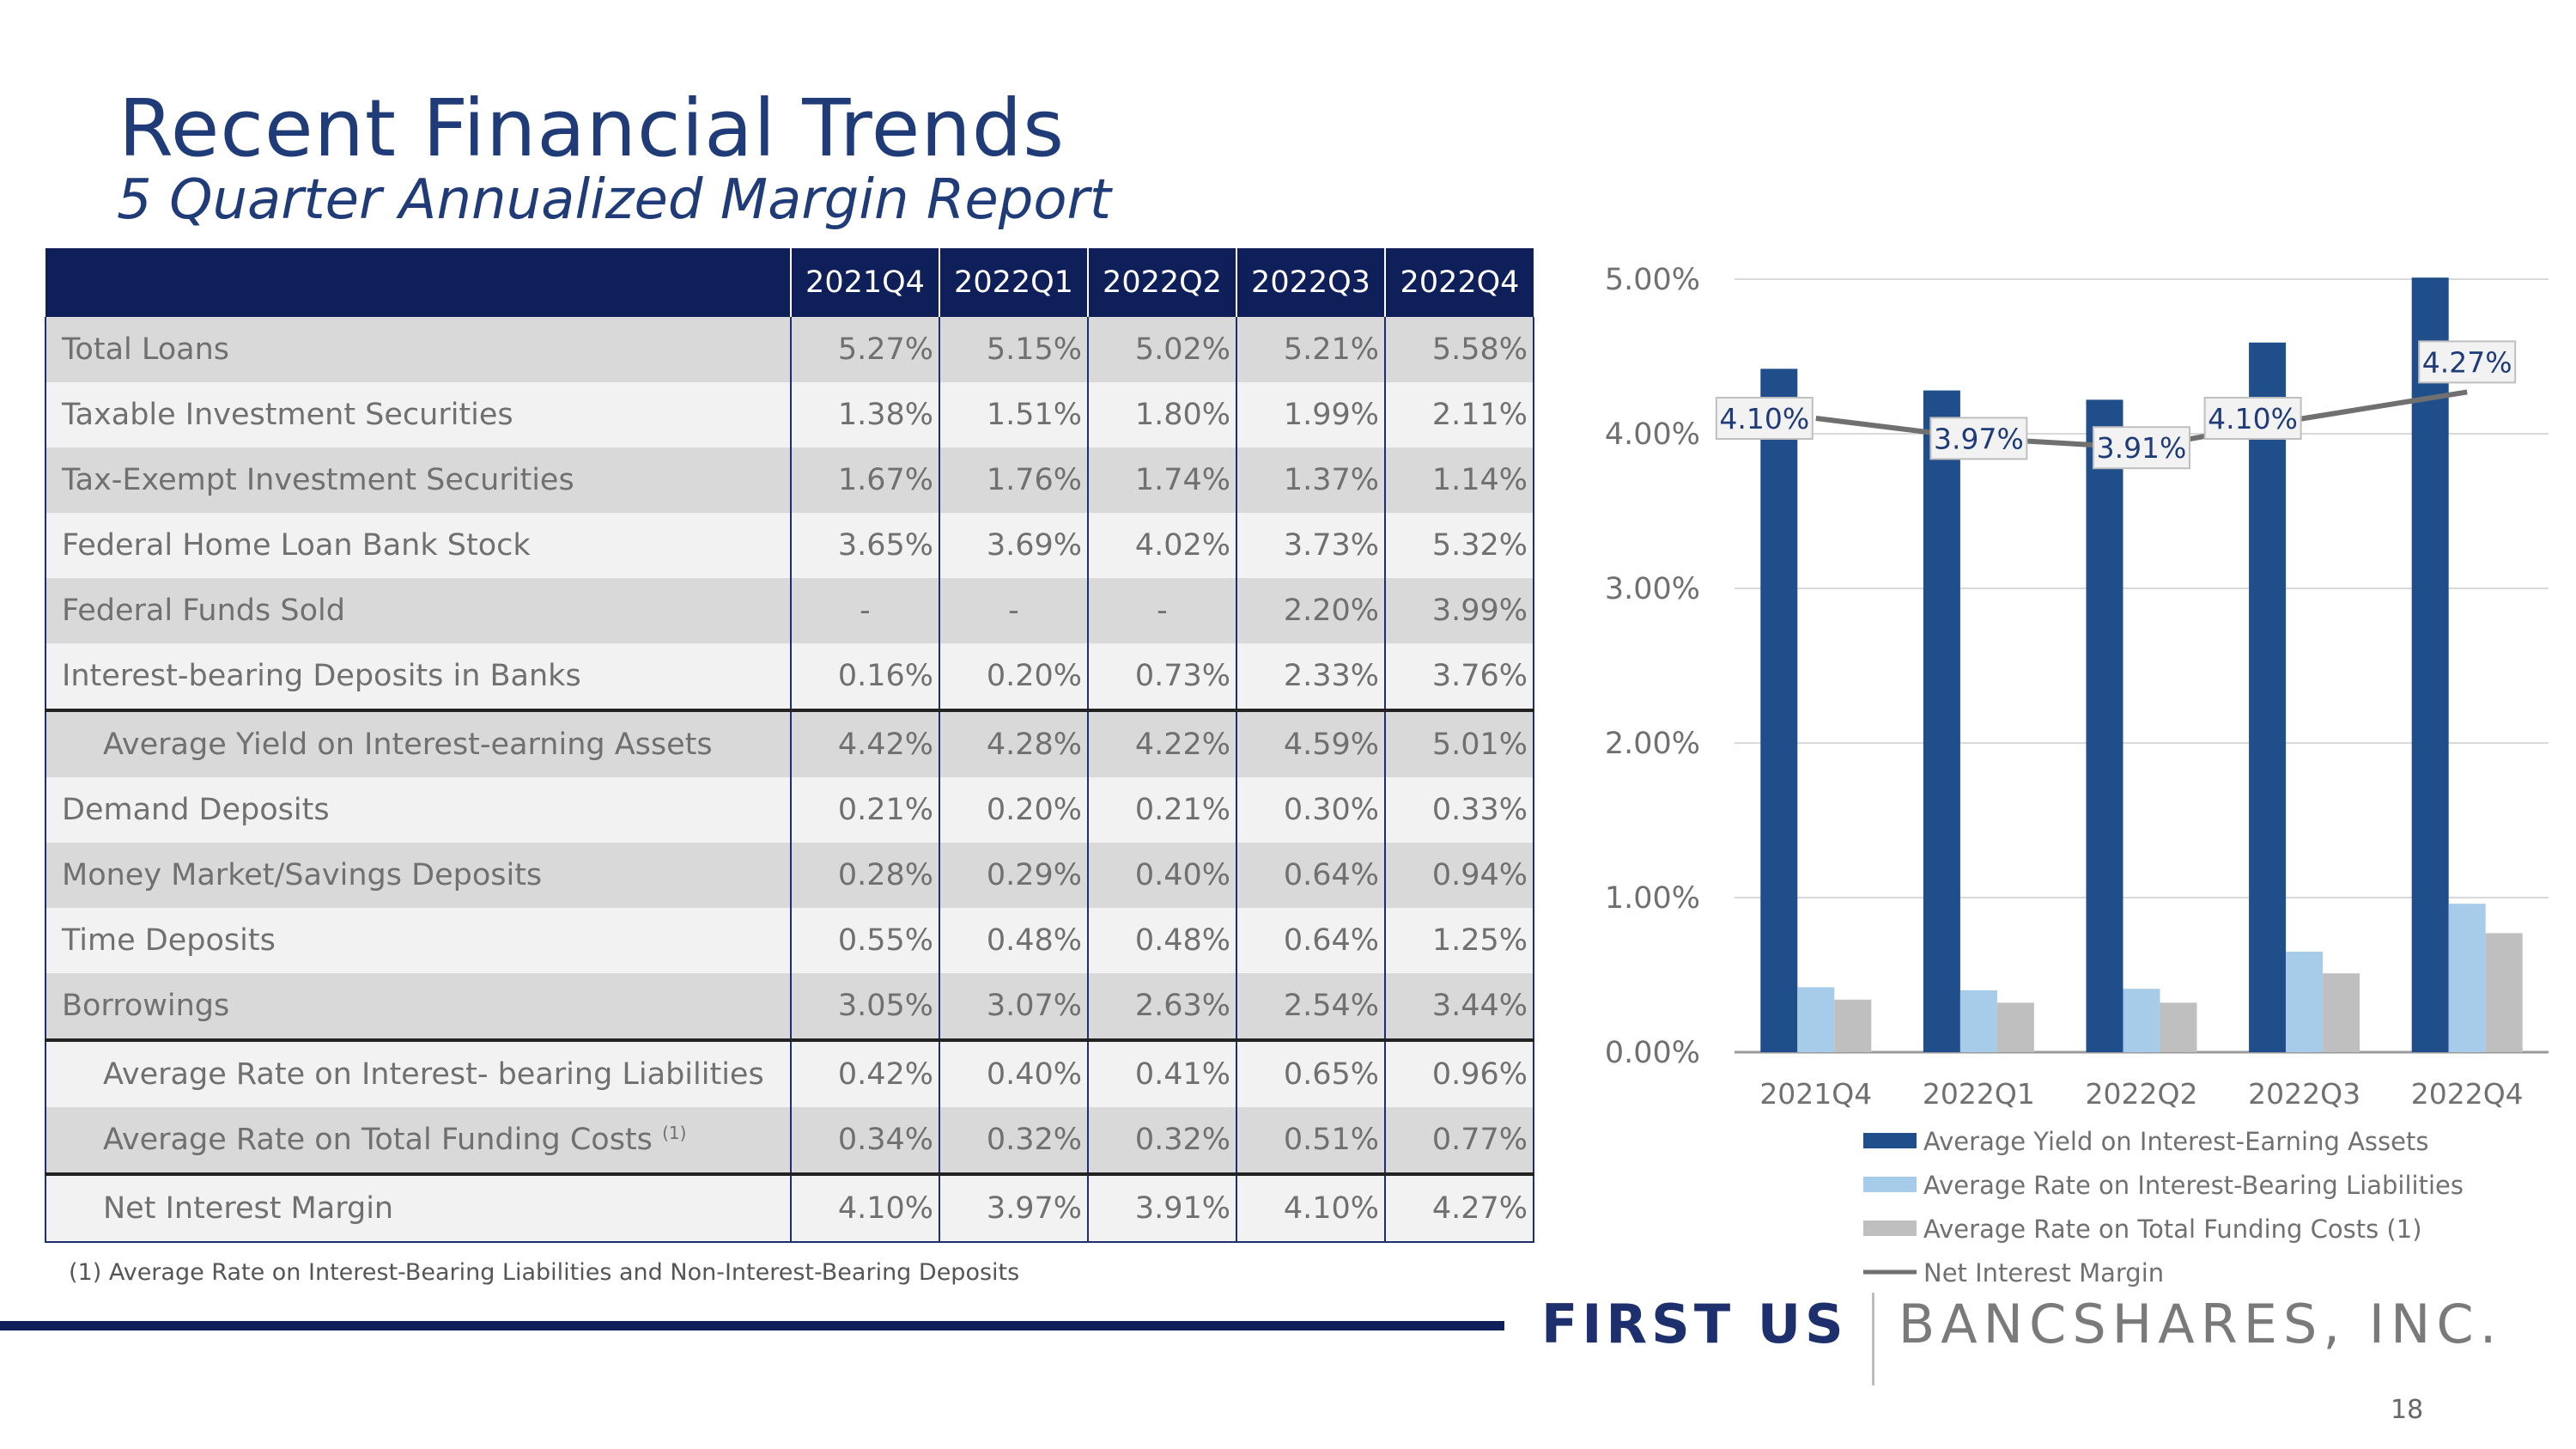  Describe the element at coordinates (1013, 1072) in the screenshot. I see `row-value: 0.40%` at that location.